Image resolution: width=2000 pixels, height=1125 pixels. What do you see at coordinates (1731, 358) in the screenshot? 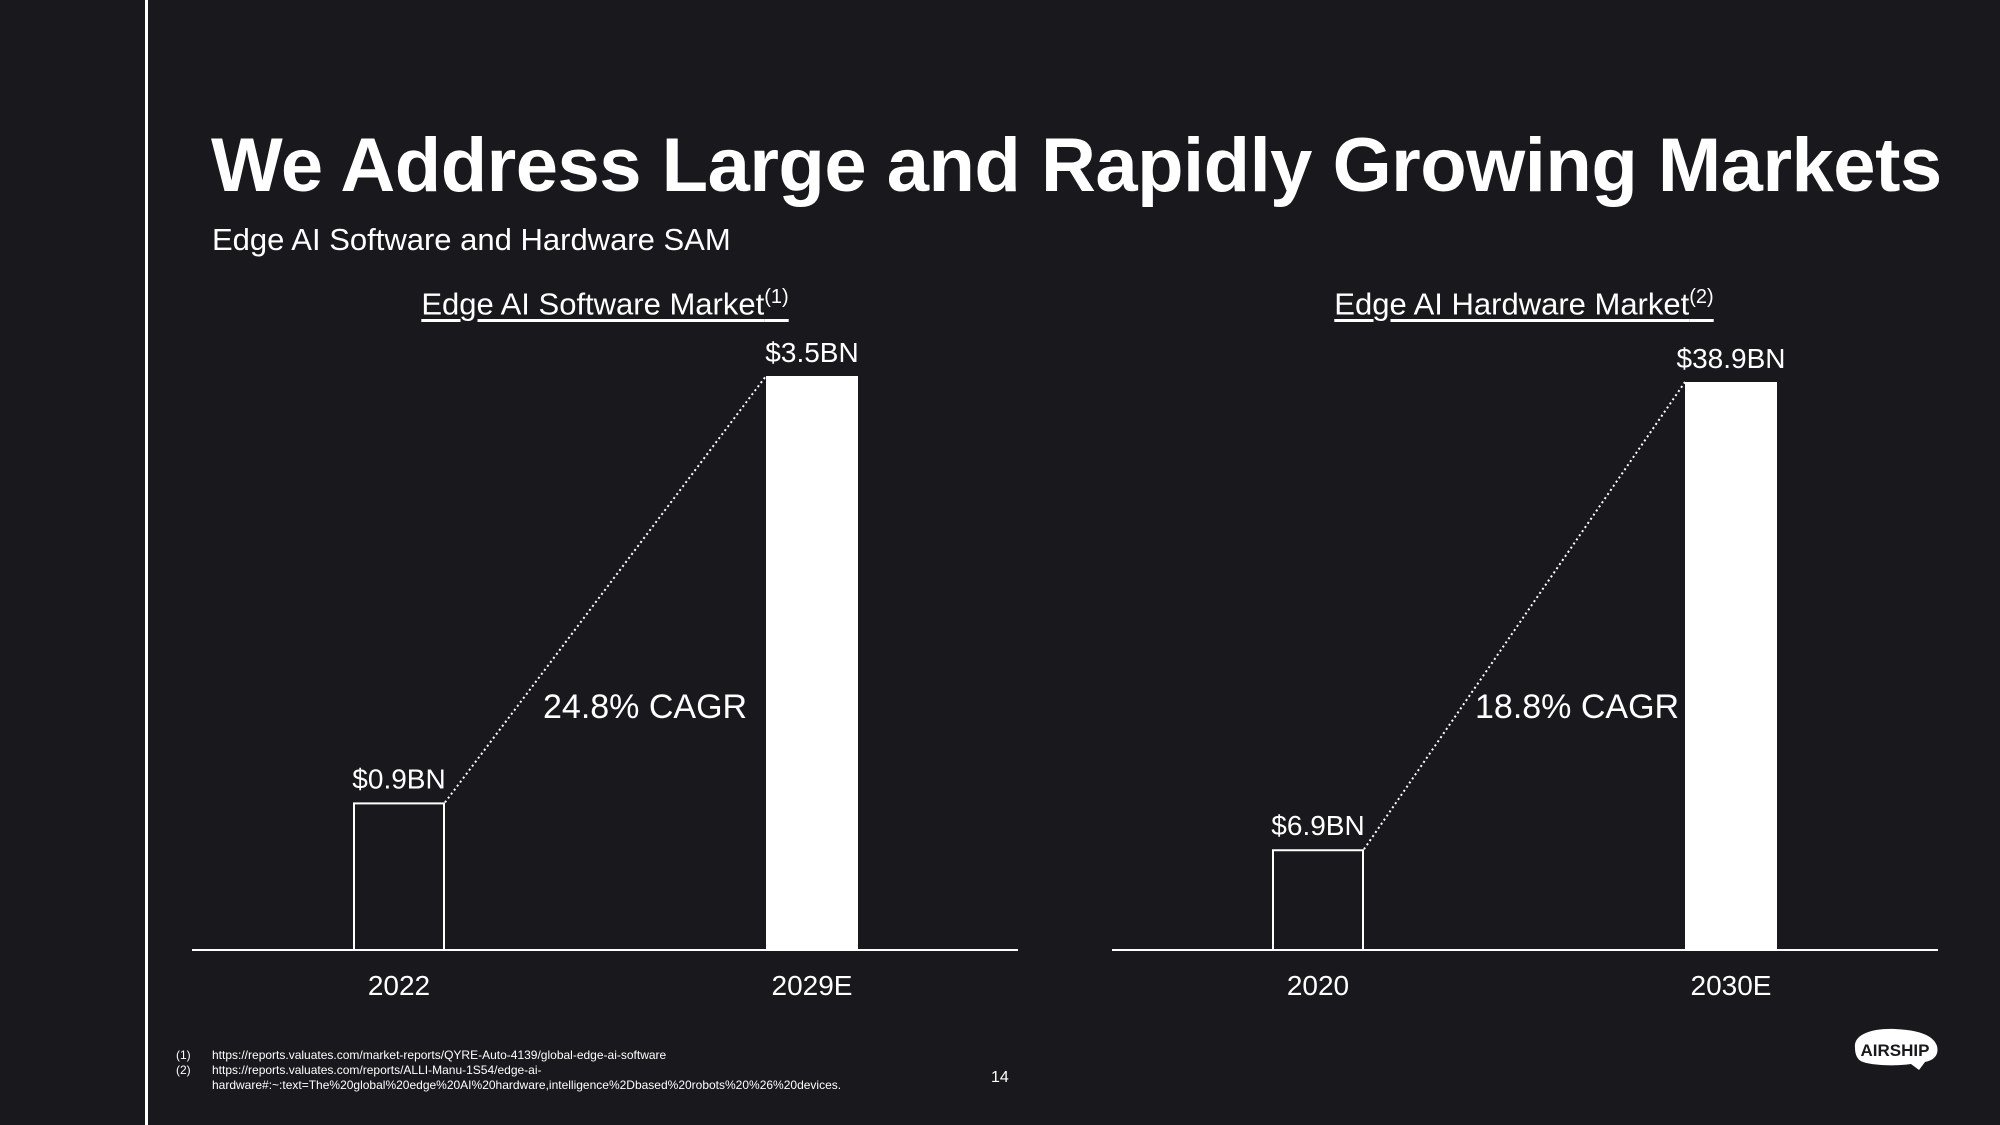
I see `chart-1-value-label-1: $38.9BN` at bounding box center [1731, 358].